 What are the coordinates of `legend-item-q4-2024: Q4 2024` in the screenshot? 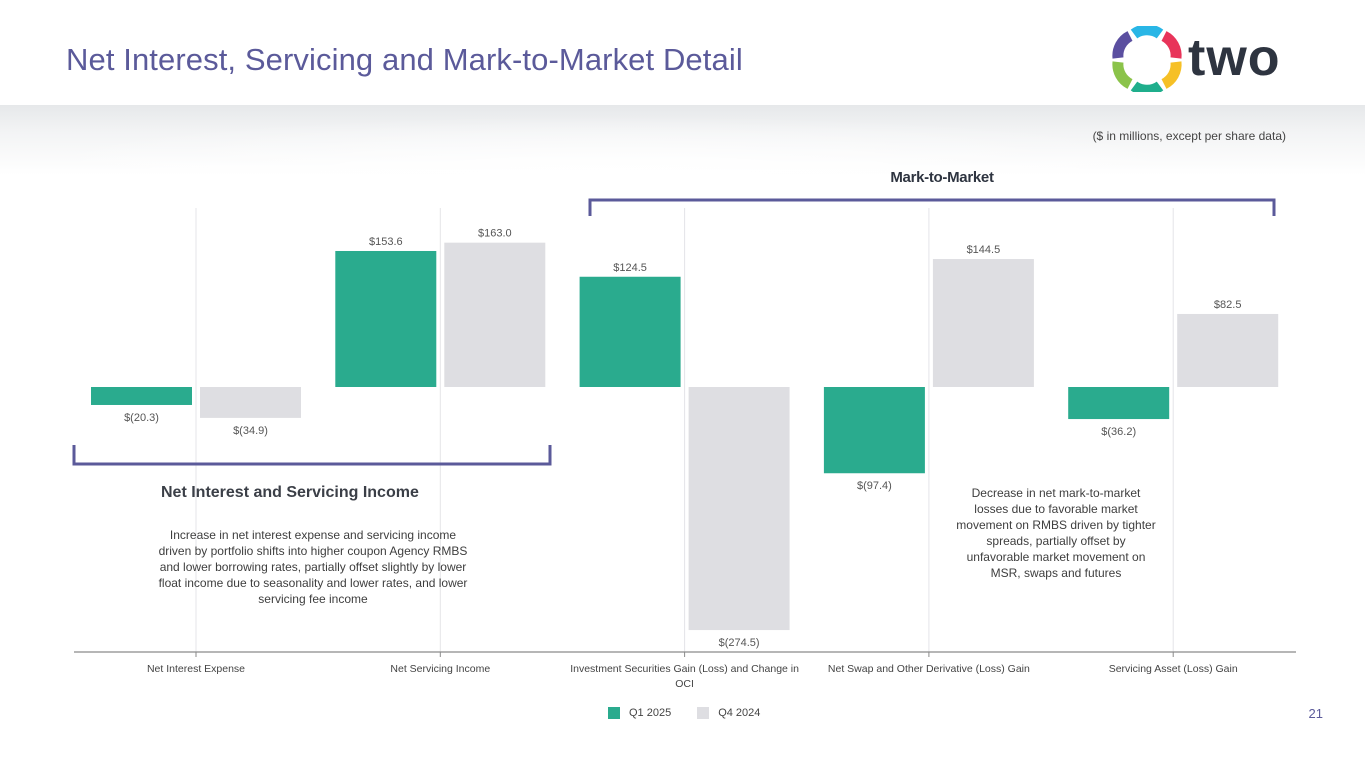 It's located at (728, 713).